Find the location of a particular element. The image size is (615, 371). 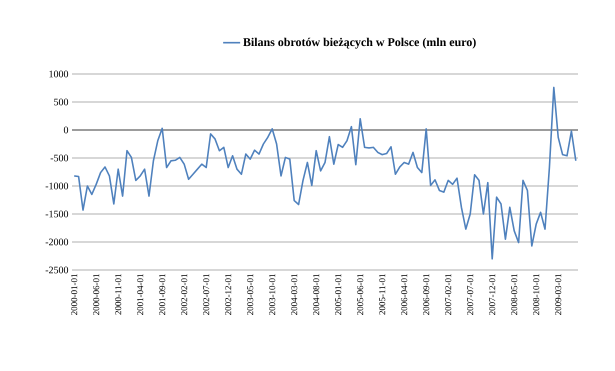

legend-label: Bilans obrotów bieżących w Polsce (mln euro) is located at coordinates (359, 43).